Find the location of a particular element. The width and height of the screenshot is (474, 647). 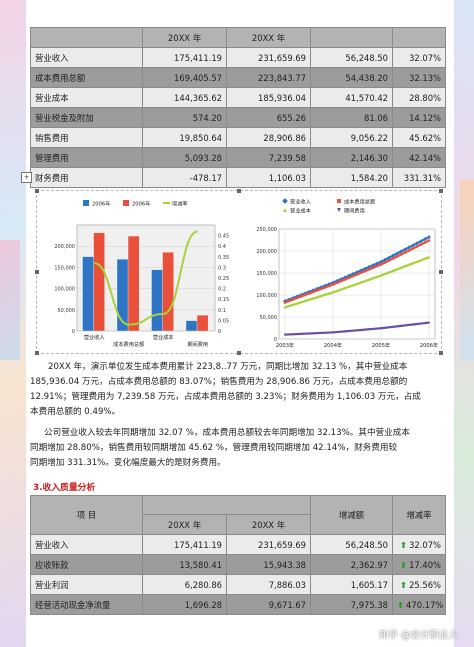

y2-tick-label: 0.35 is located at coordinates (223, 258).